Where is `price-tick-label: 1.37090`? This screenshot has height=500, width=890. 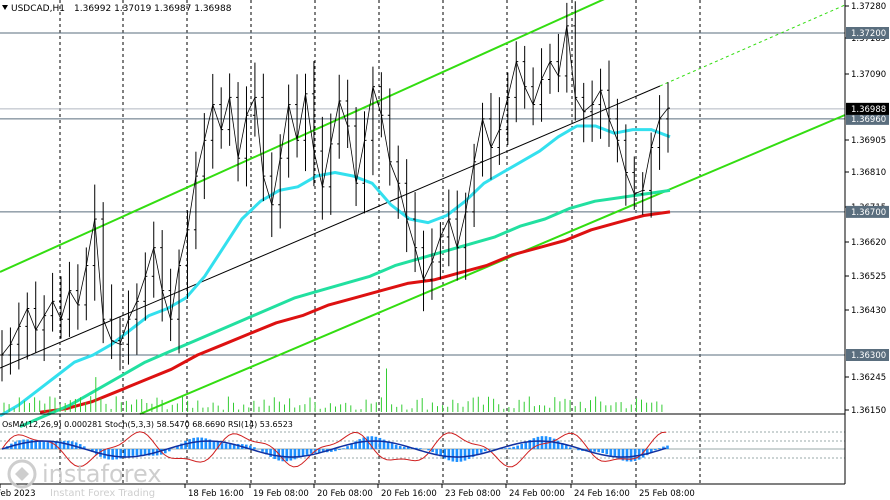 price-tick-label: 1.37090 is located at coordinates (868, 75).